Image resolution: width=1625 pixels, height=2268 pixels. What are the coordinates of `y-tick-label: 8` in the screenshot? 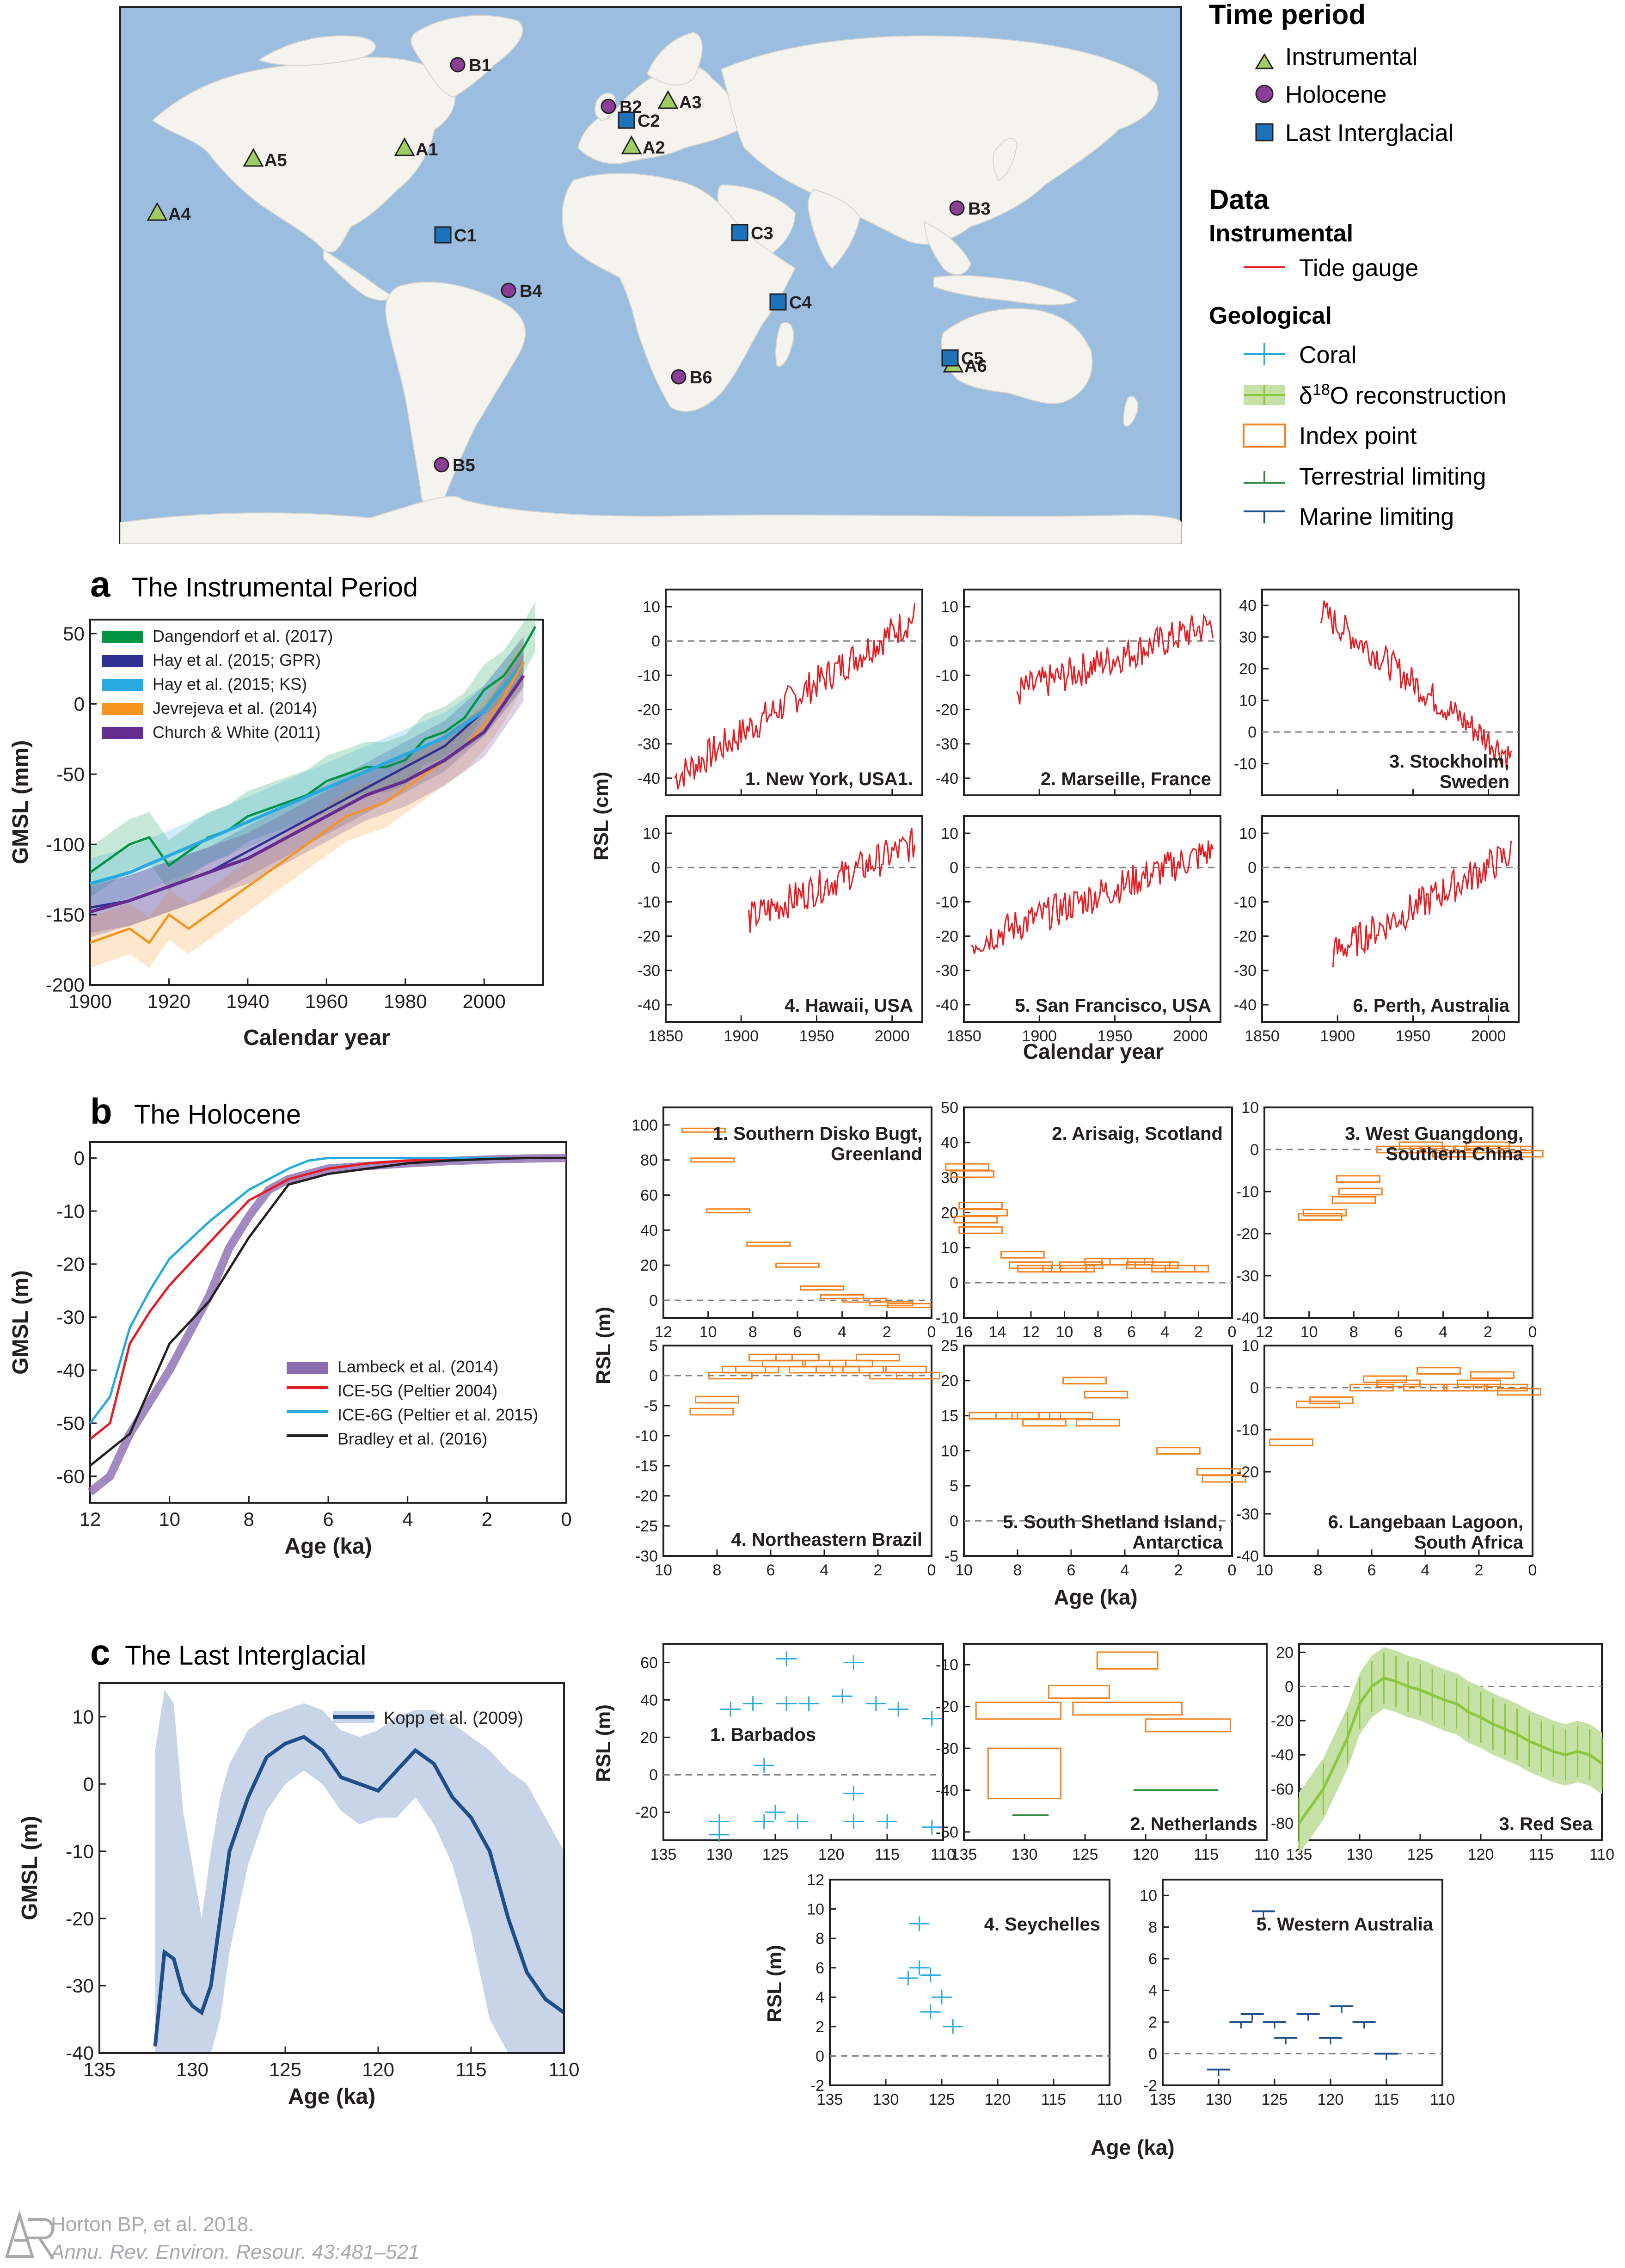 It's located at (1152, 1927).